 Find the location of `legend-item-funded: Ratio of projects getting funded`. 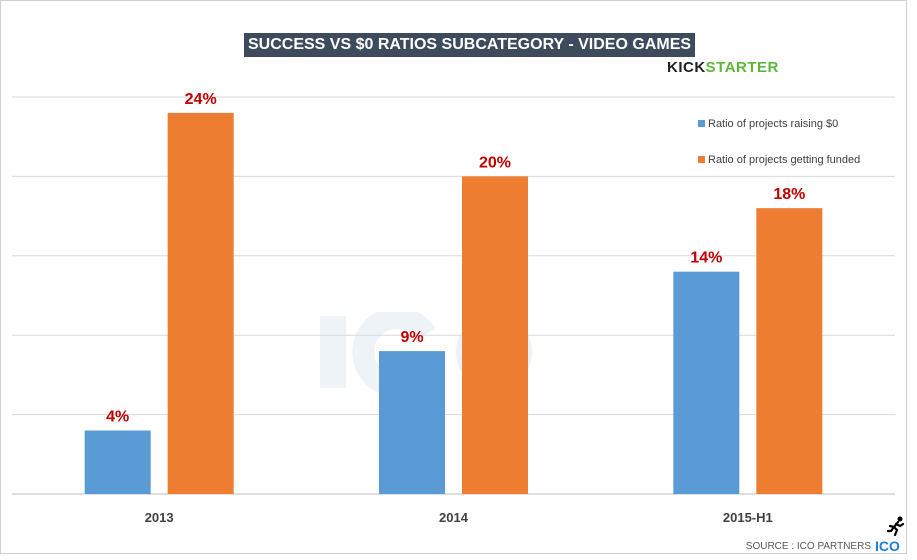

legend-item-funded: Ratio of projects getting funded is located at coordinates (779, 160).